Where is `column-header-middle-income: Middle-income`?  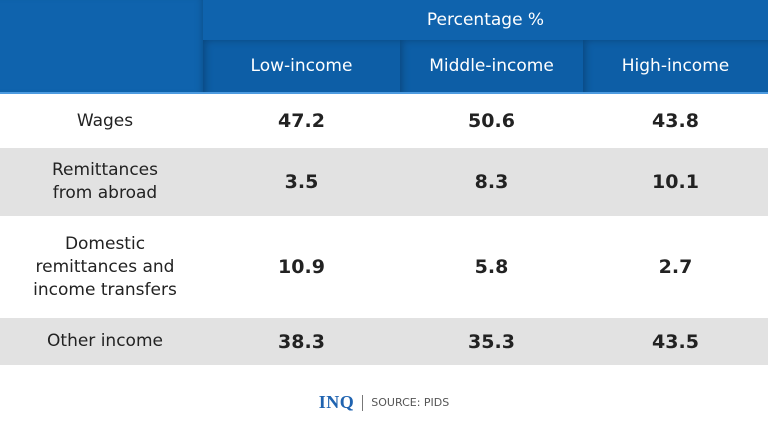 column-header-middle-income: Middle-income is located at coordinates (491, 66).